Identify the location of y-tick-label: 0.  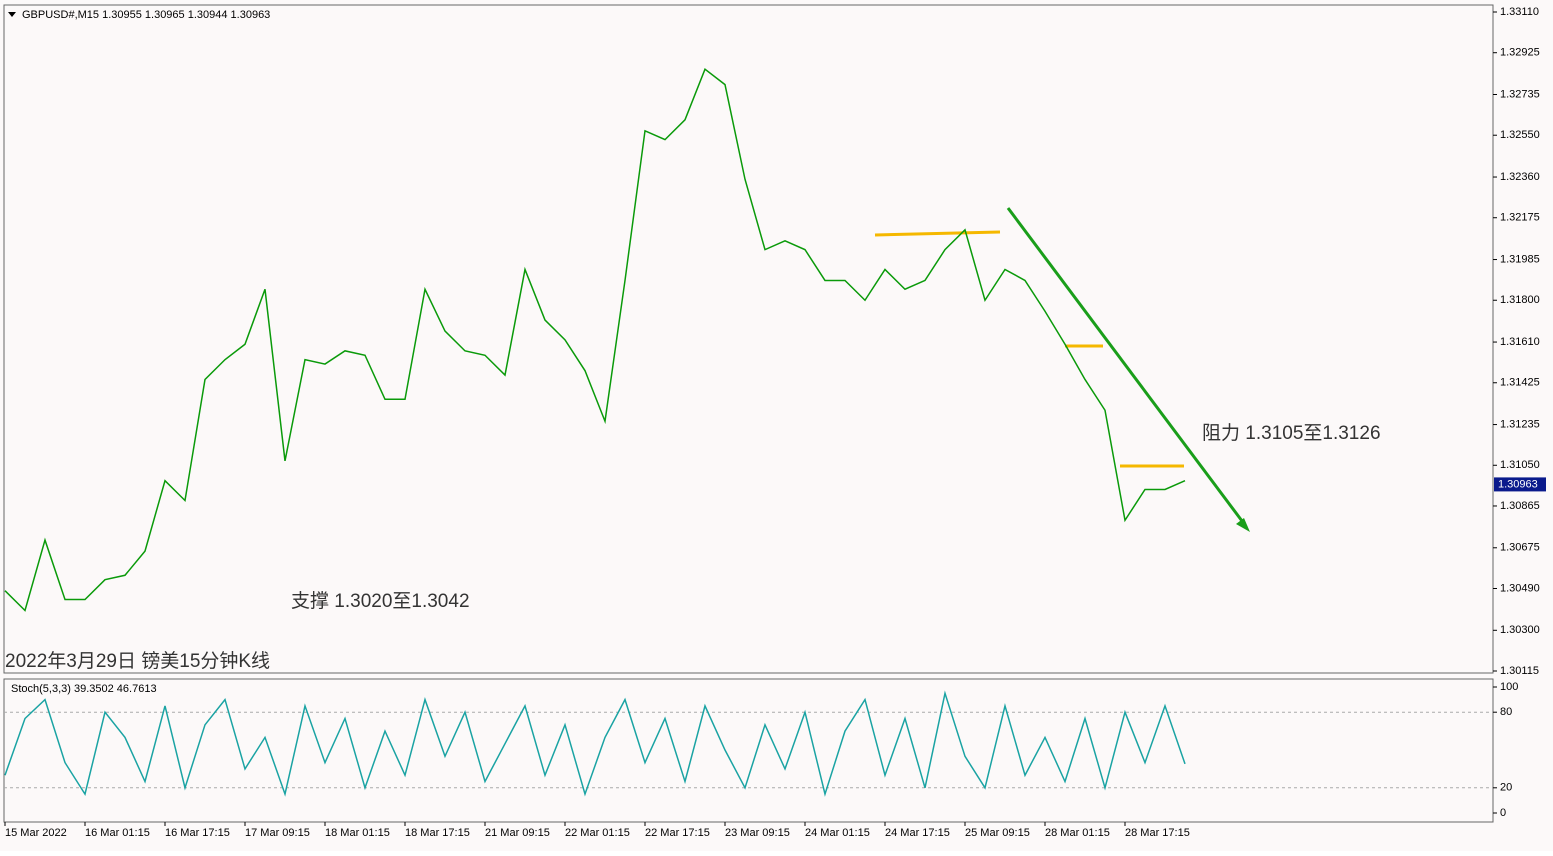
(1503, 813).